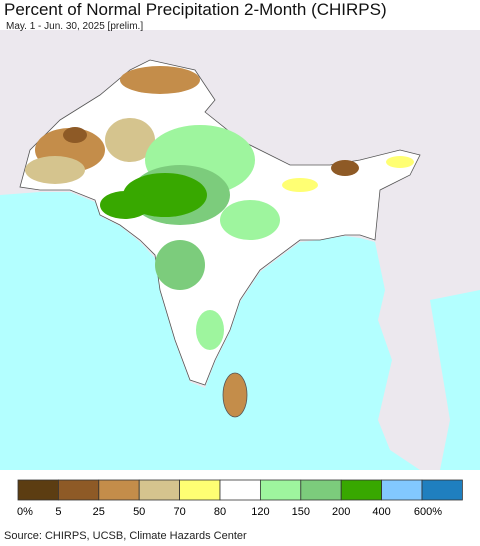  I want to click on legend-label: 70, so click(179, 512).